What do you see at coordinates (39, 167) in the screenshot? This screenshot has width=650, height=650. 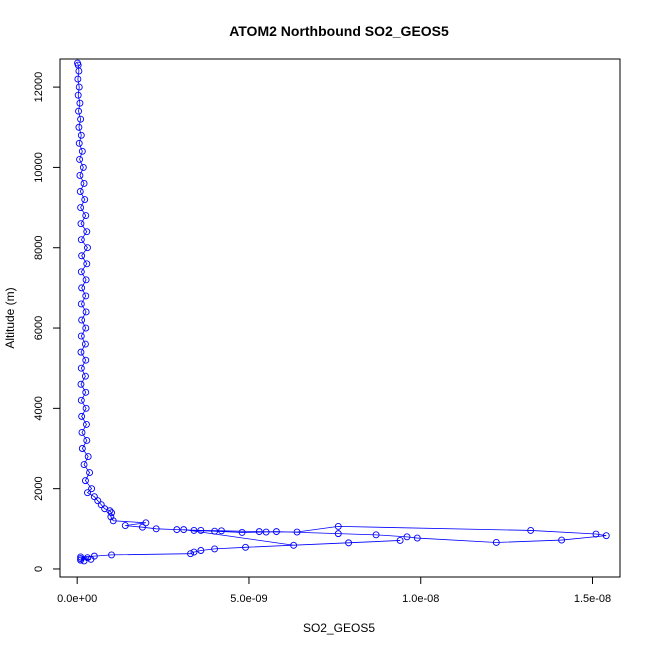 I see `y-tick-label: 10000` at bounding box center [39, 167].